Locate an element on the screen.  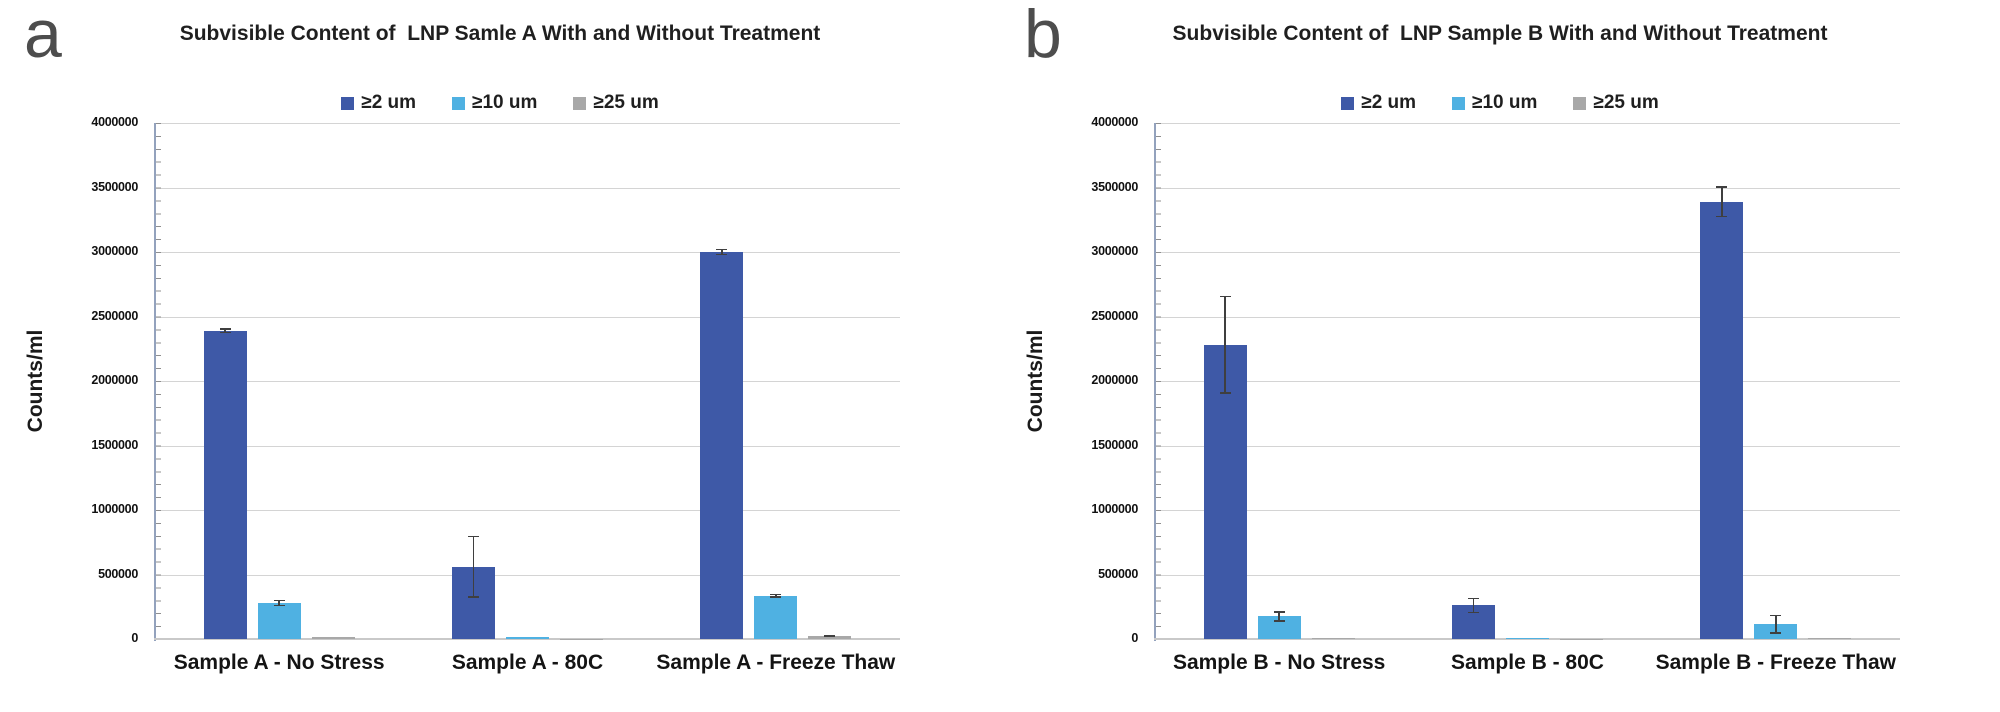
legend: ≥2 um ≥10 um ≥25 um is located at coordinates (500, 103).